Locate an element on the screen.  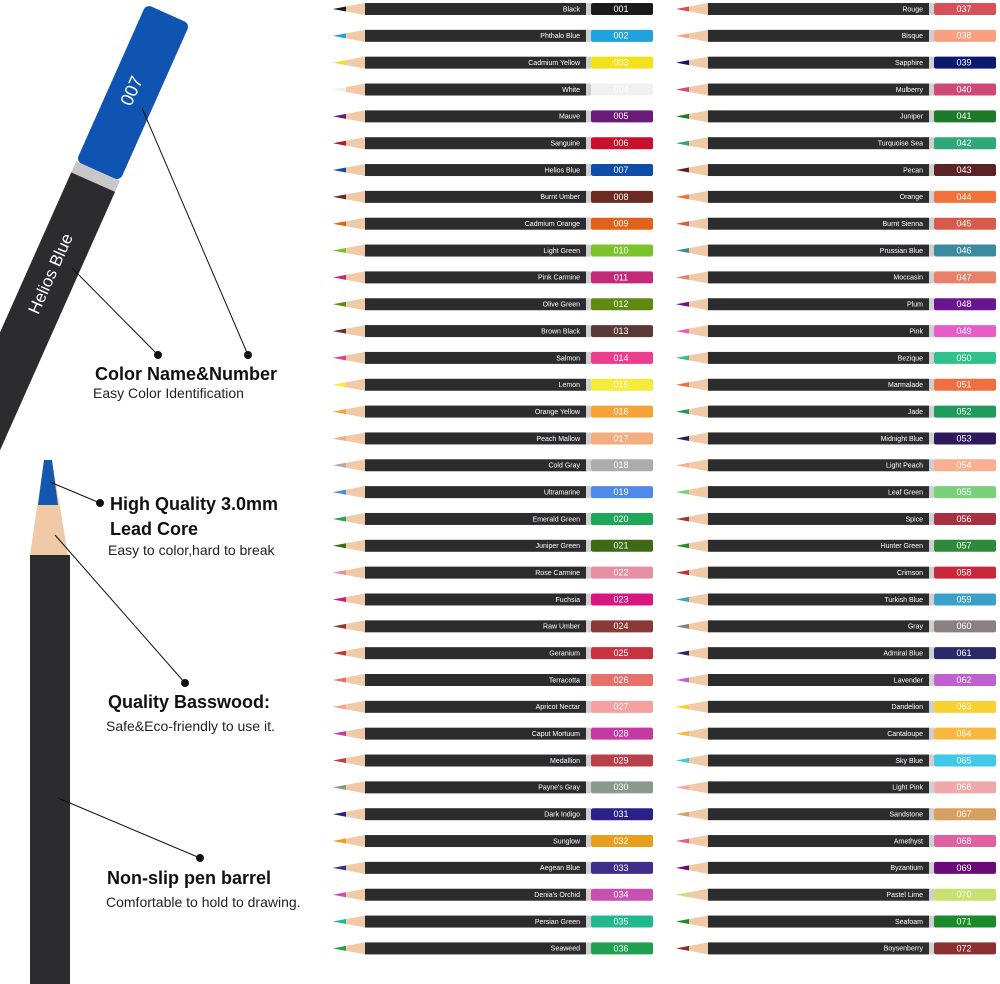
pencil-number: 032 is located at coordinates (620, 841).